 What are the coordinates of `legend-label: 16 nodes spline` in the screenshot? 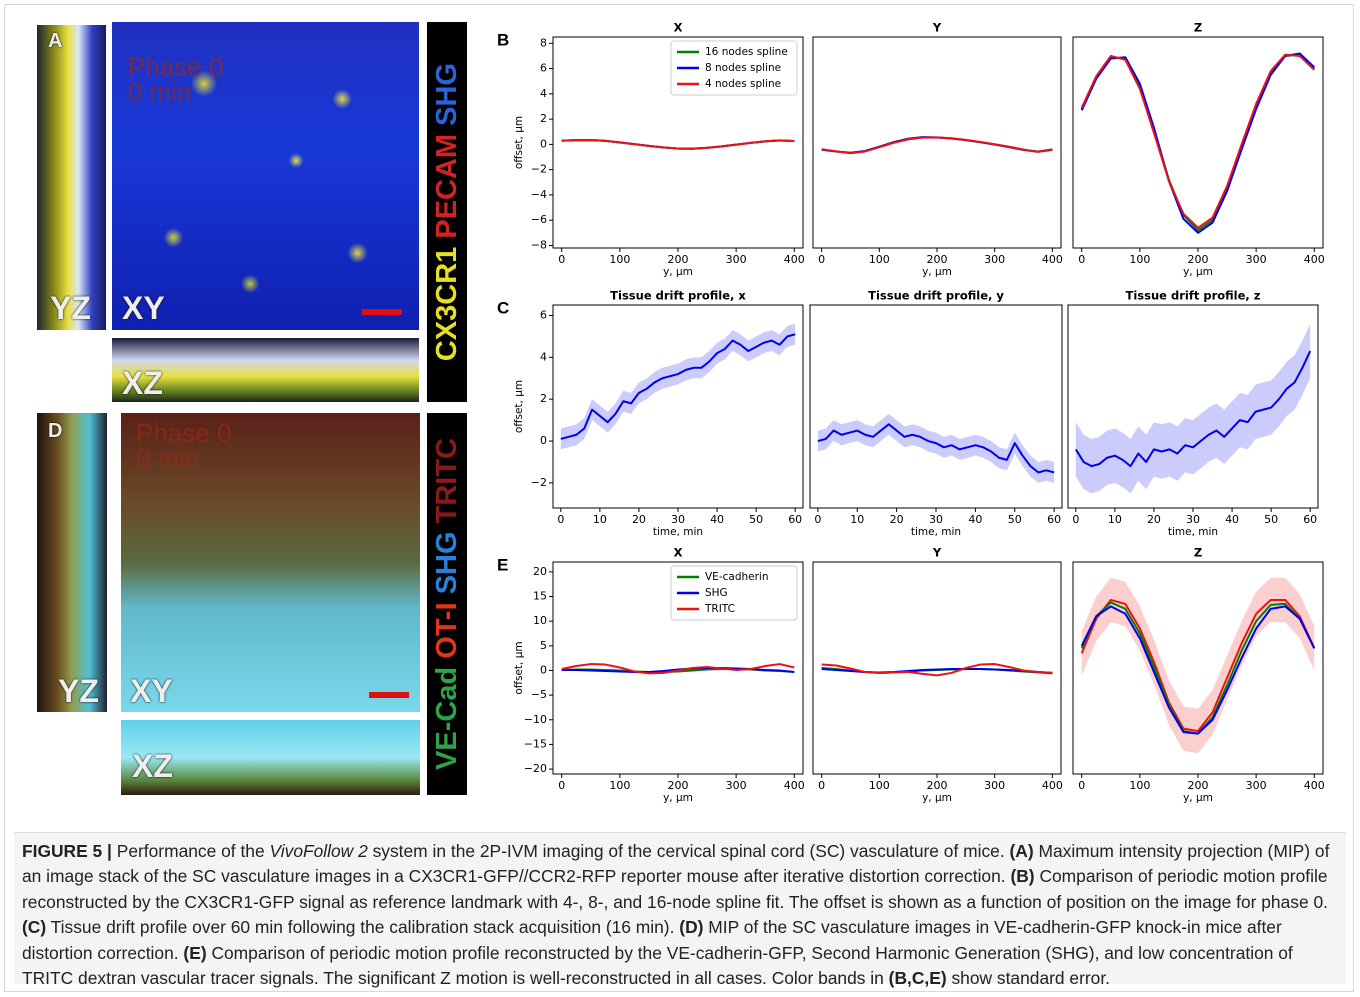 It's located at (746, 52).